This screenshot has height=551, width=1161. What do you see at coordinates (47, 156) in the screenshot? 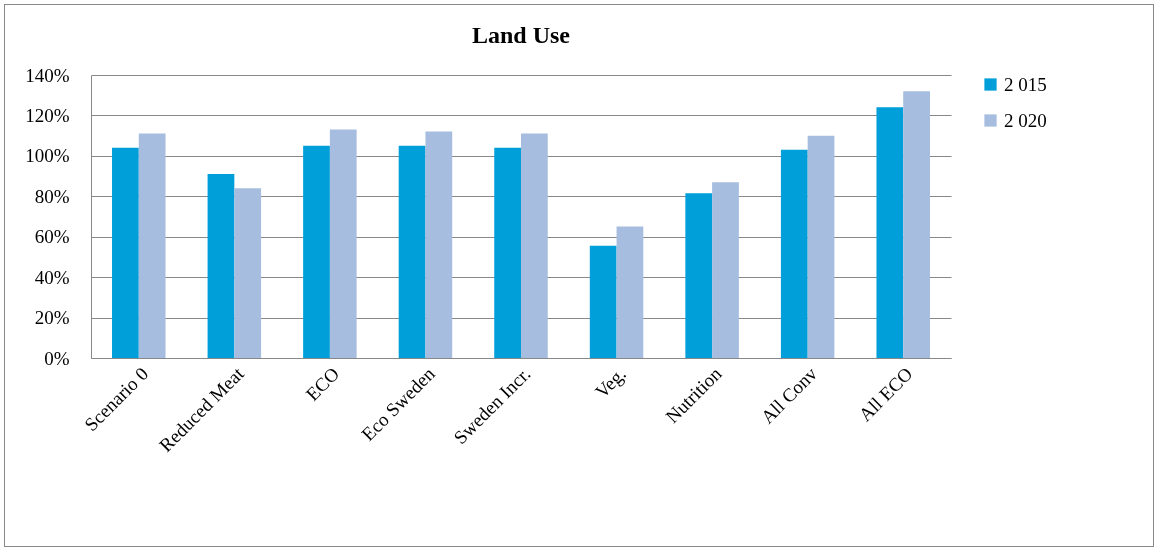
I see `y-tick-label: 100%` at bounding box center [47, 156].